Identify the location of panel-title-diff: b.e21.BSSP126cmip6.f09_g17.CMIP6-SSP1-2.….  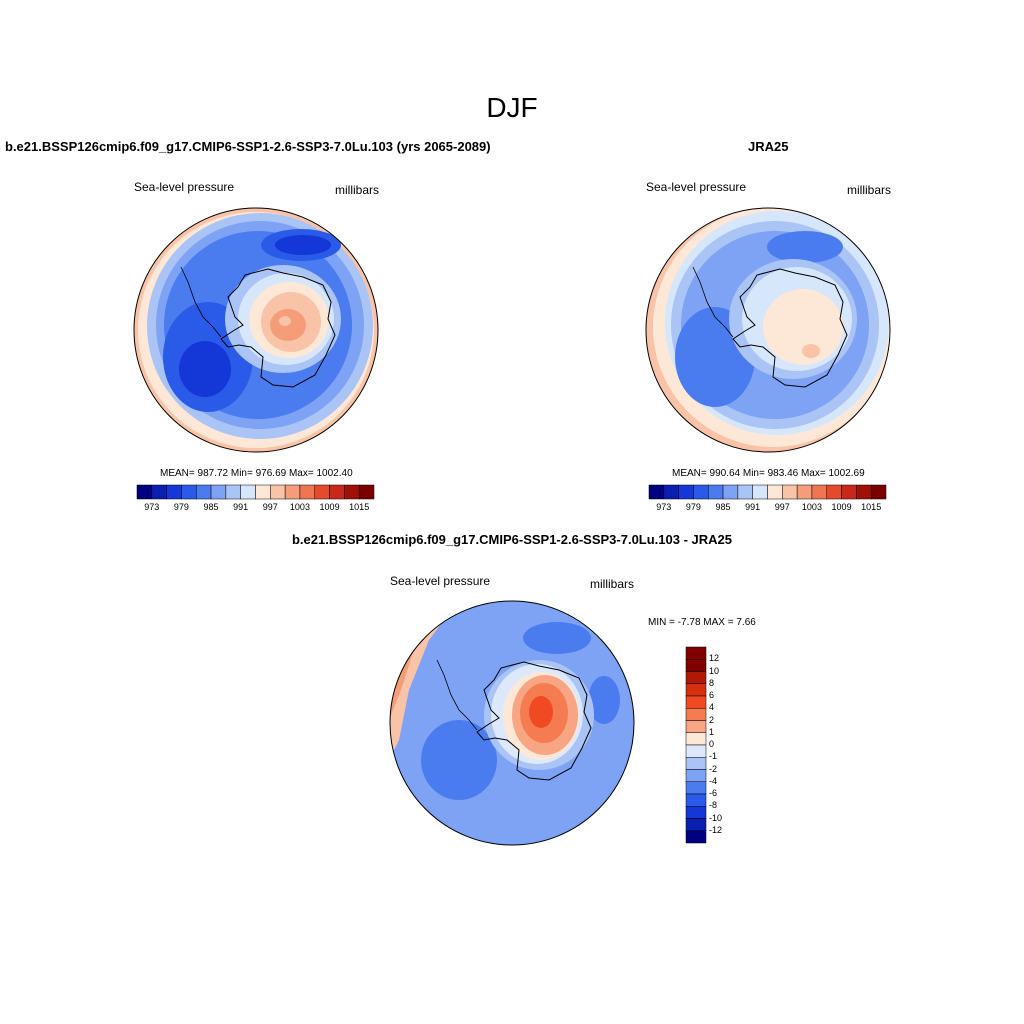
(512, 539).